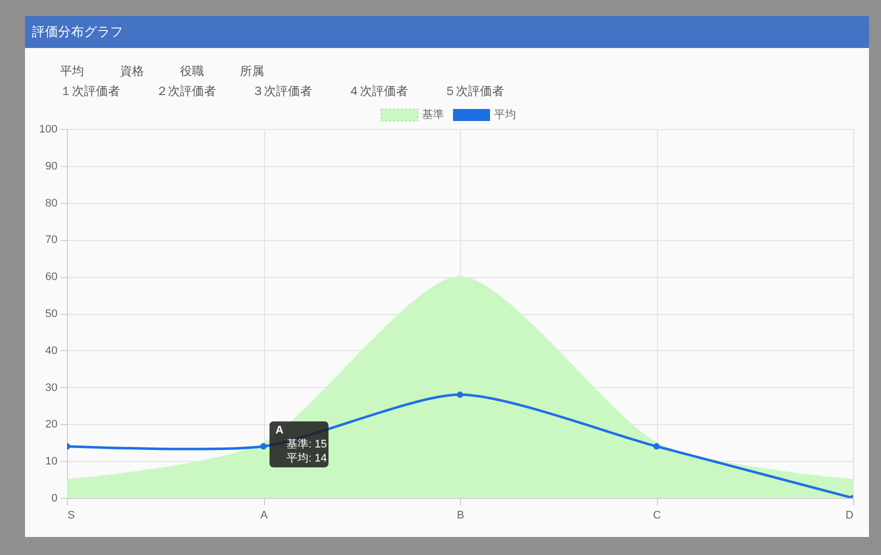 The width and height of the screenshot is (881, 555). What do you see at coordinates (264, 516) in the screenshot?
I see `x-tick-label: A` at bounding box center [264, 516].